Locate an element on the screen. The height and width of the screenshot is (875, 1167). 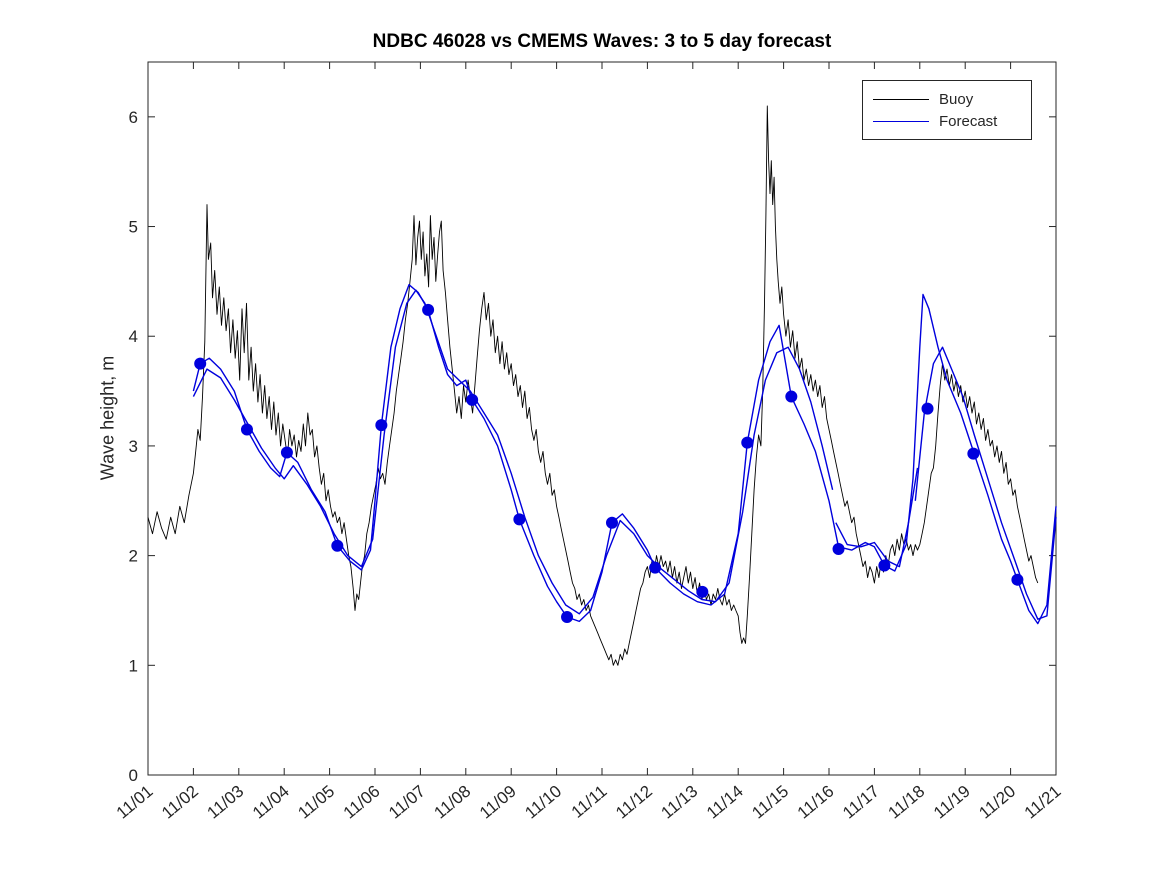
y-tick-label: 6 is located at coordinates (133, 117).